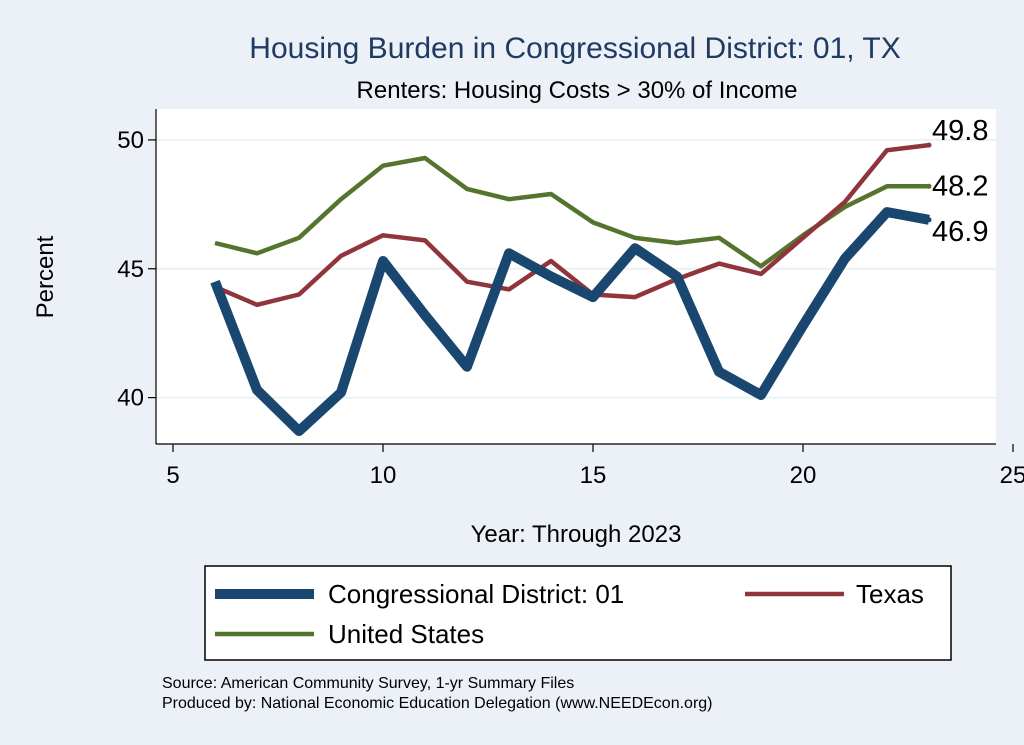  What do you see at coordinates (960, 186) in the screenshot?
I see `series-end-label: 48.2` at bounding box center [960, 186].